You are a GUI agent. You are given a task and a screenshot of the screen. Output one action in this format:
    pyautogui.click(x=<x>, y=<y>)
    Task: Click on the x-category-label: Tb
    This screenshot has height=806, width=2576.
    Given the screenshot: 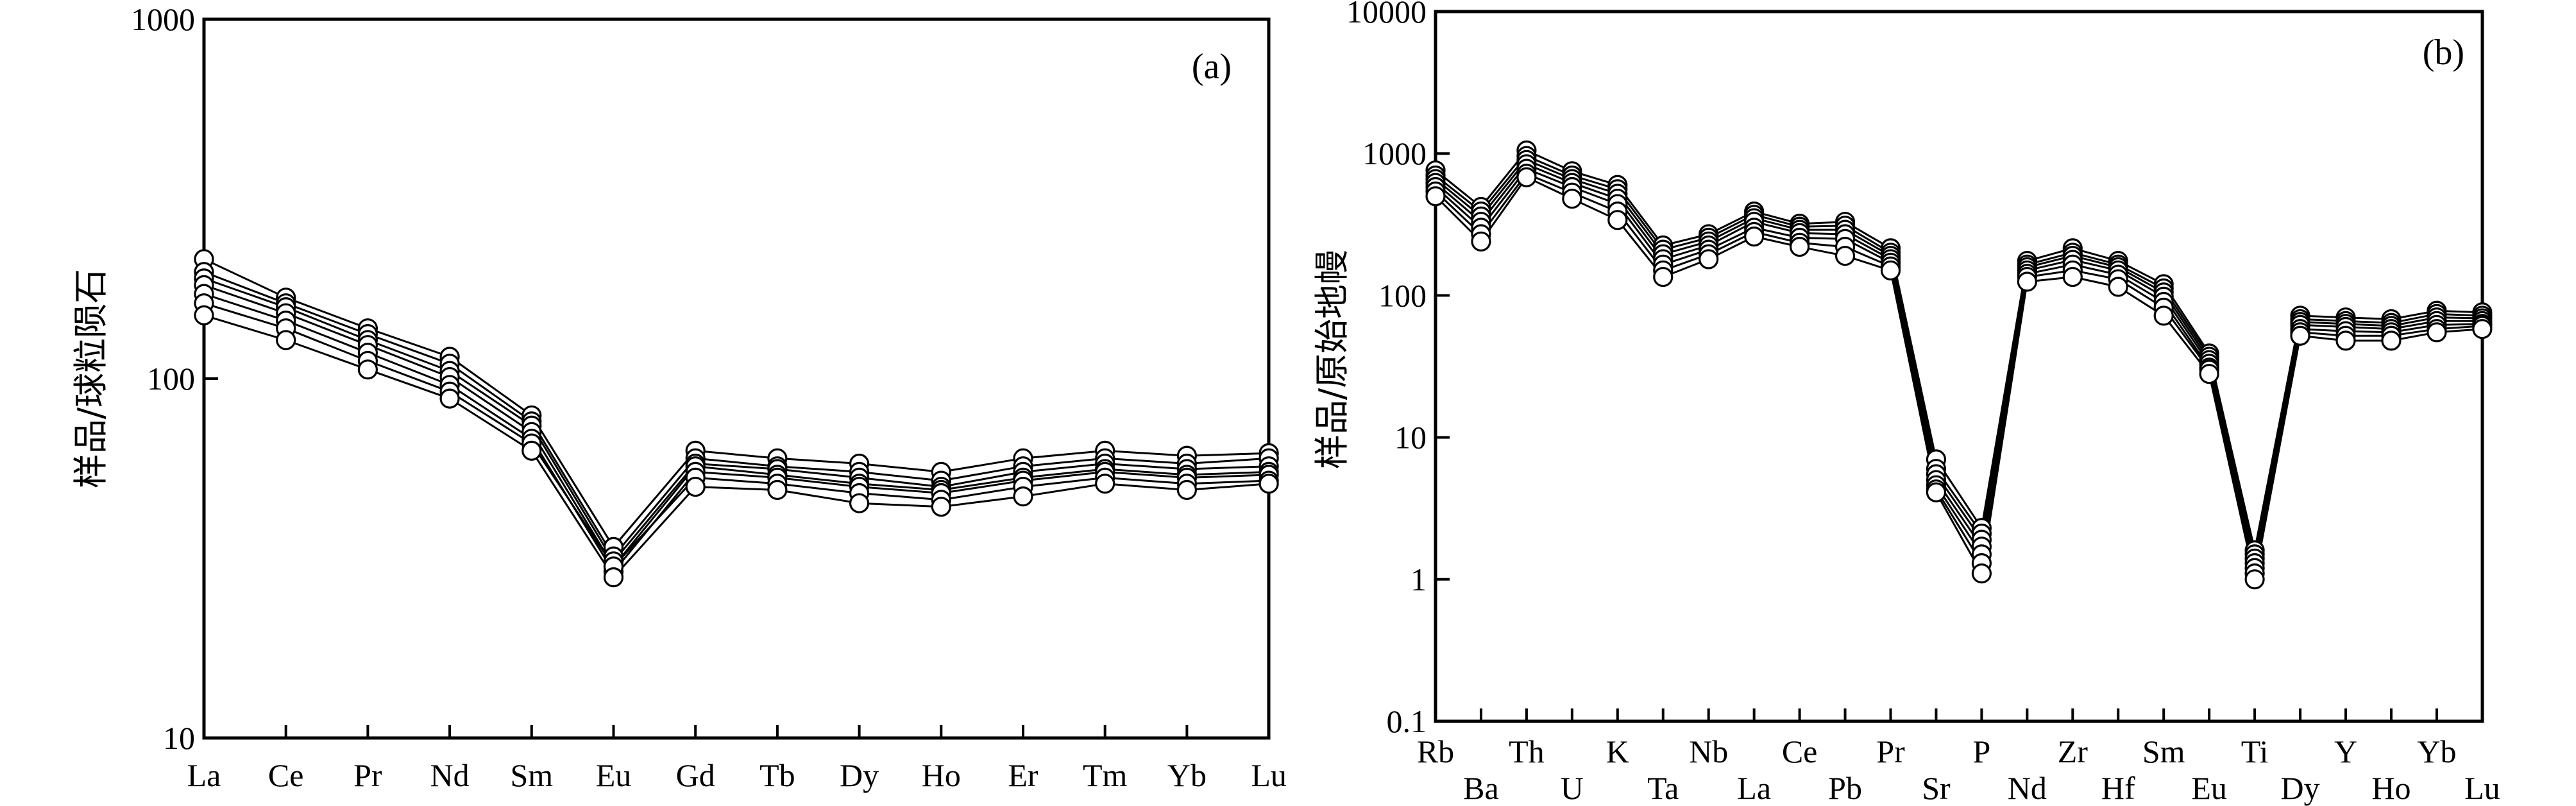 What is the action you would take?
    pyautogui.click(x=777, y=775)
    